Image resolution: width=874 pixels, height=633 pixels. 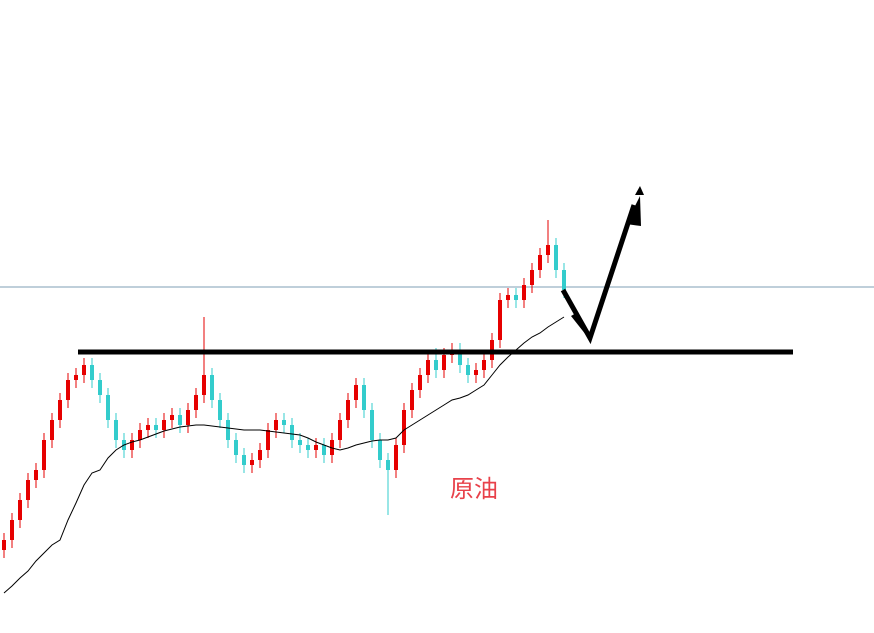 I want to click on arrow-tip, so click(x=639, y=190).